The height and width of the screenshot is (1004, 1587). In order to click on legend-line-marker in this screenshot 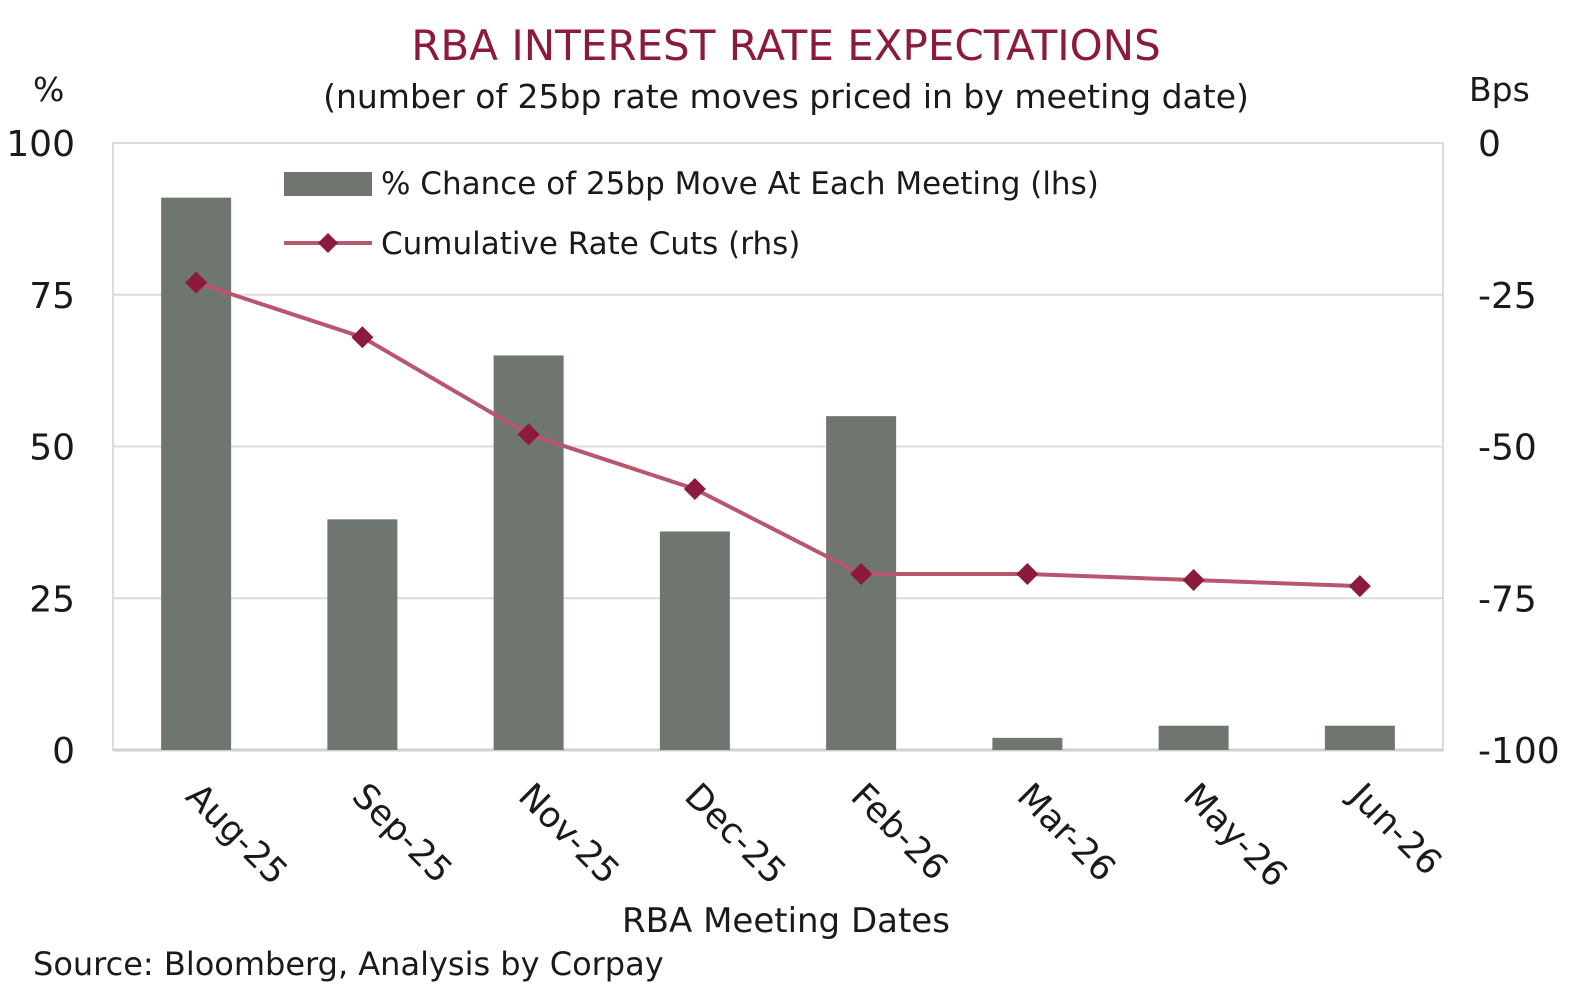, I will do `click(328, 243)`.